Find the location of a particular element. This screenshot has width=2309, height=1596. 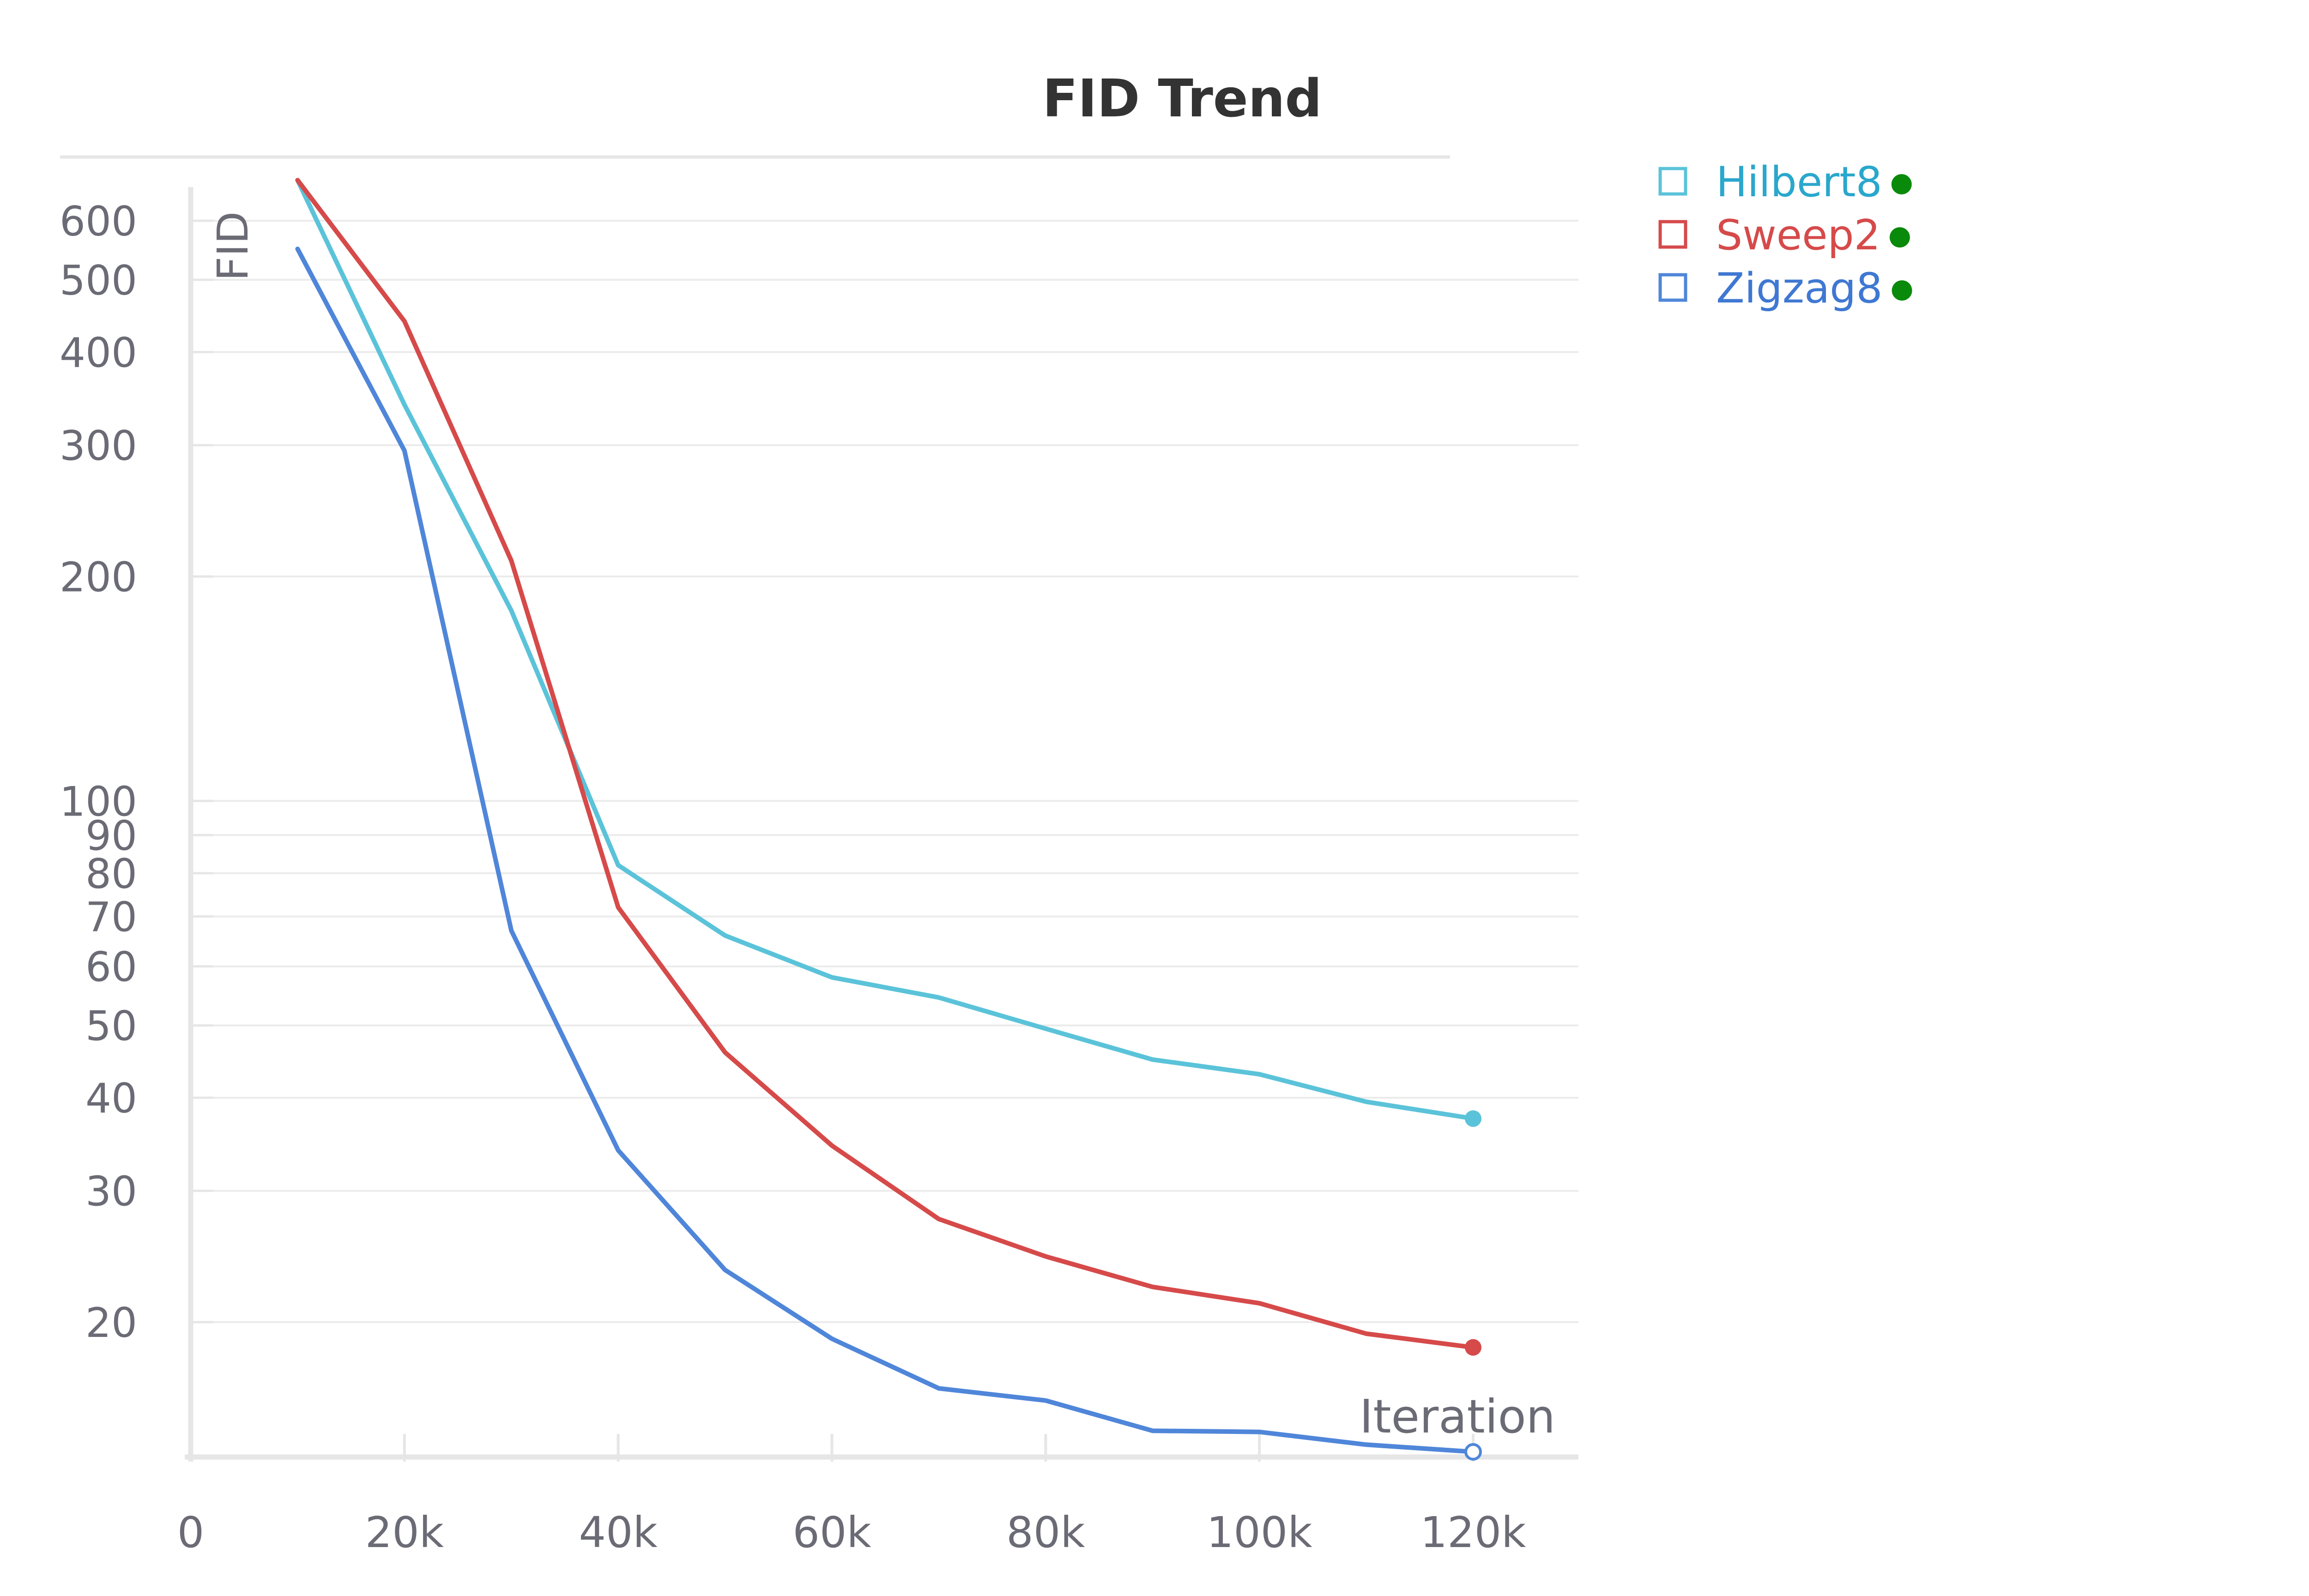

chart-title: FID Trend is located at coordinates (1182, 99).